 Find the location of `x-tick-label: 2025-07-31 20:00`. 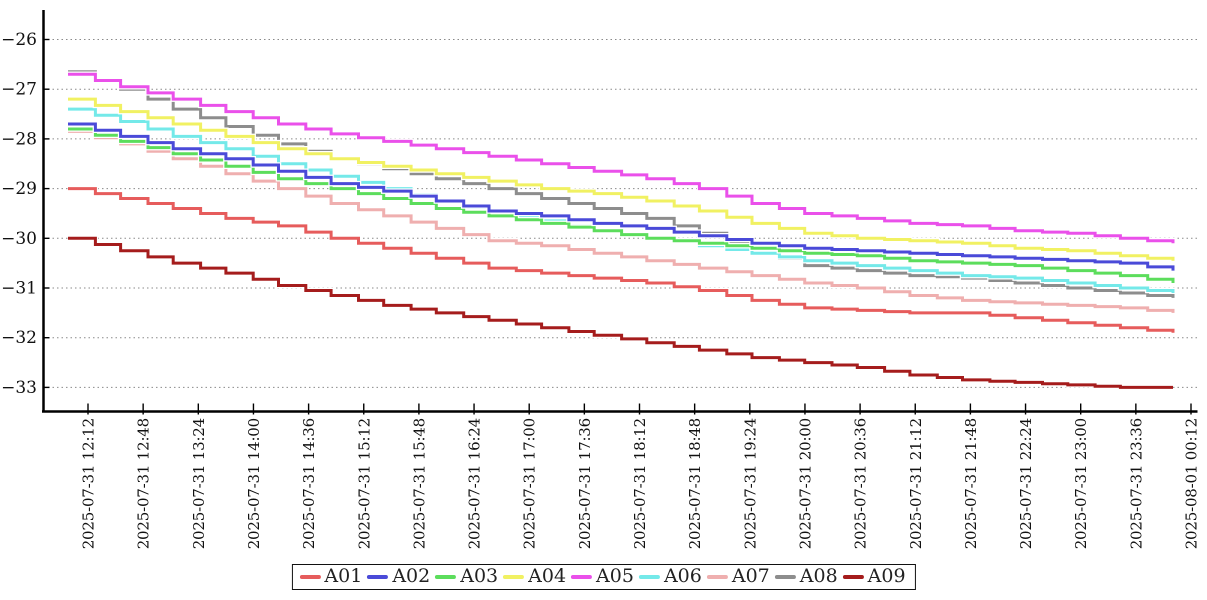

x-tick-label: 2025-07-31 20:00 is located at coordinates (805, 483).